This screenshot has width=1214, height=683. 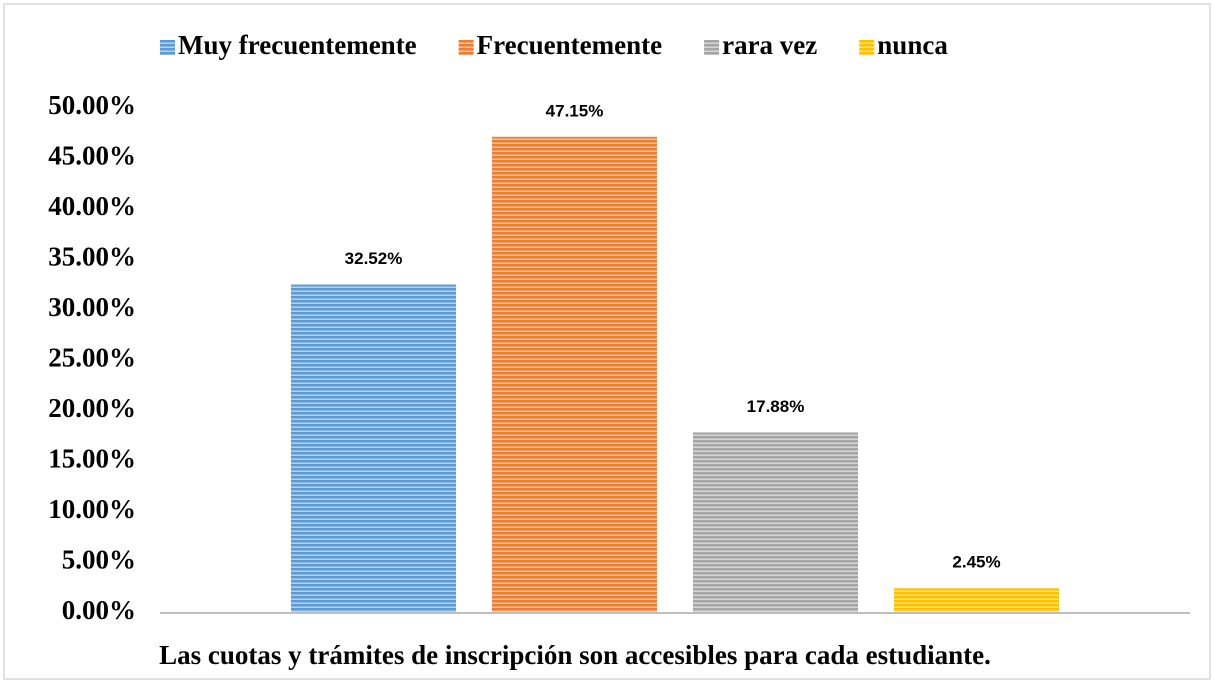 I want to click on data-label: 32.52%, so click(x=374, y=258).